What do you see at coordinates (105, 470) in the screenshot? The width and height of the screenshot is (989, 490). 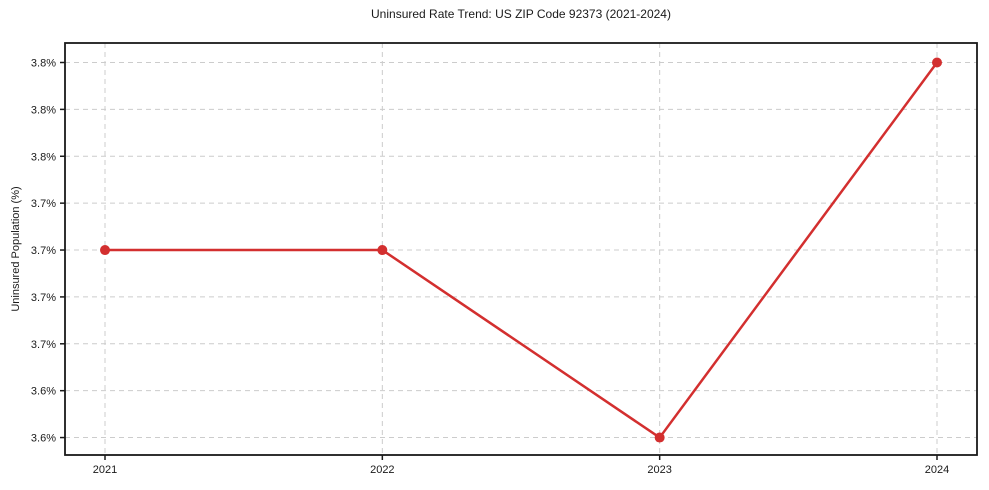 I see `x-tick-label: 2021` at bounding box center [105, 470].